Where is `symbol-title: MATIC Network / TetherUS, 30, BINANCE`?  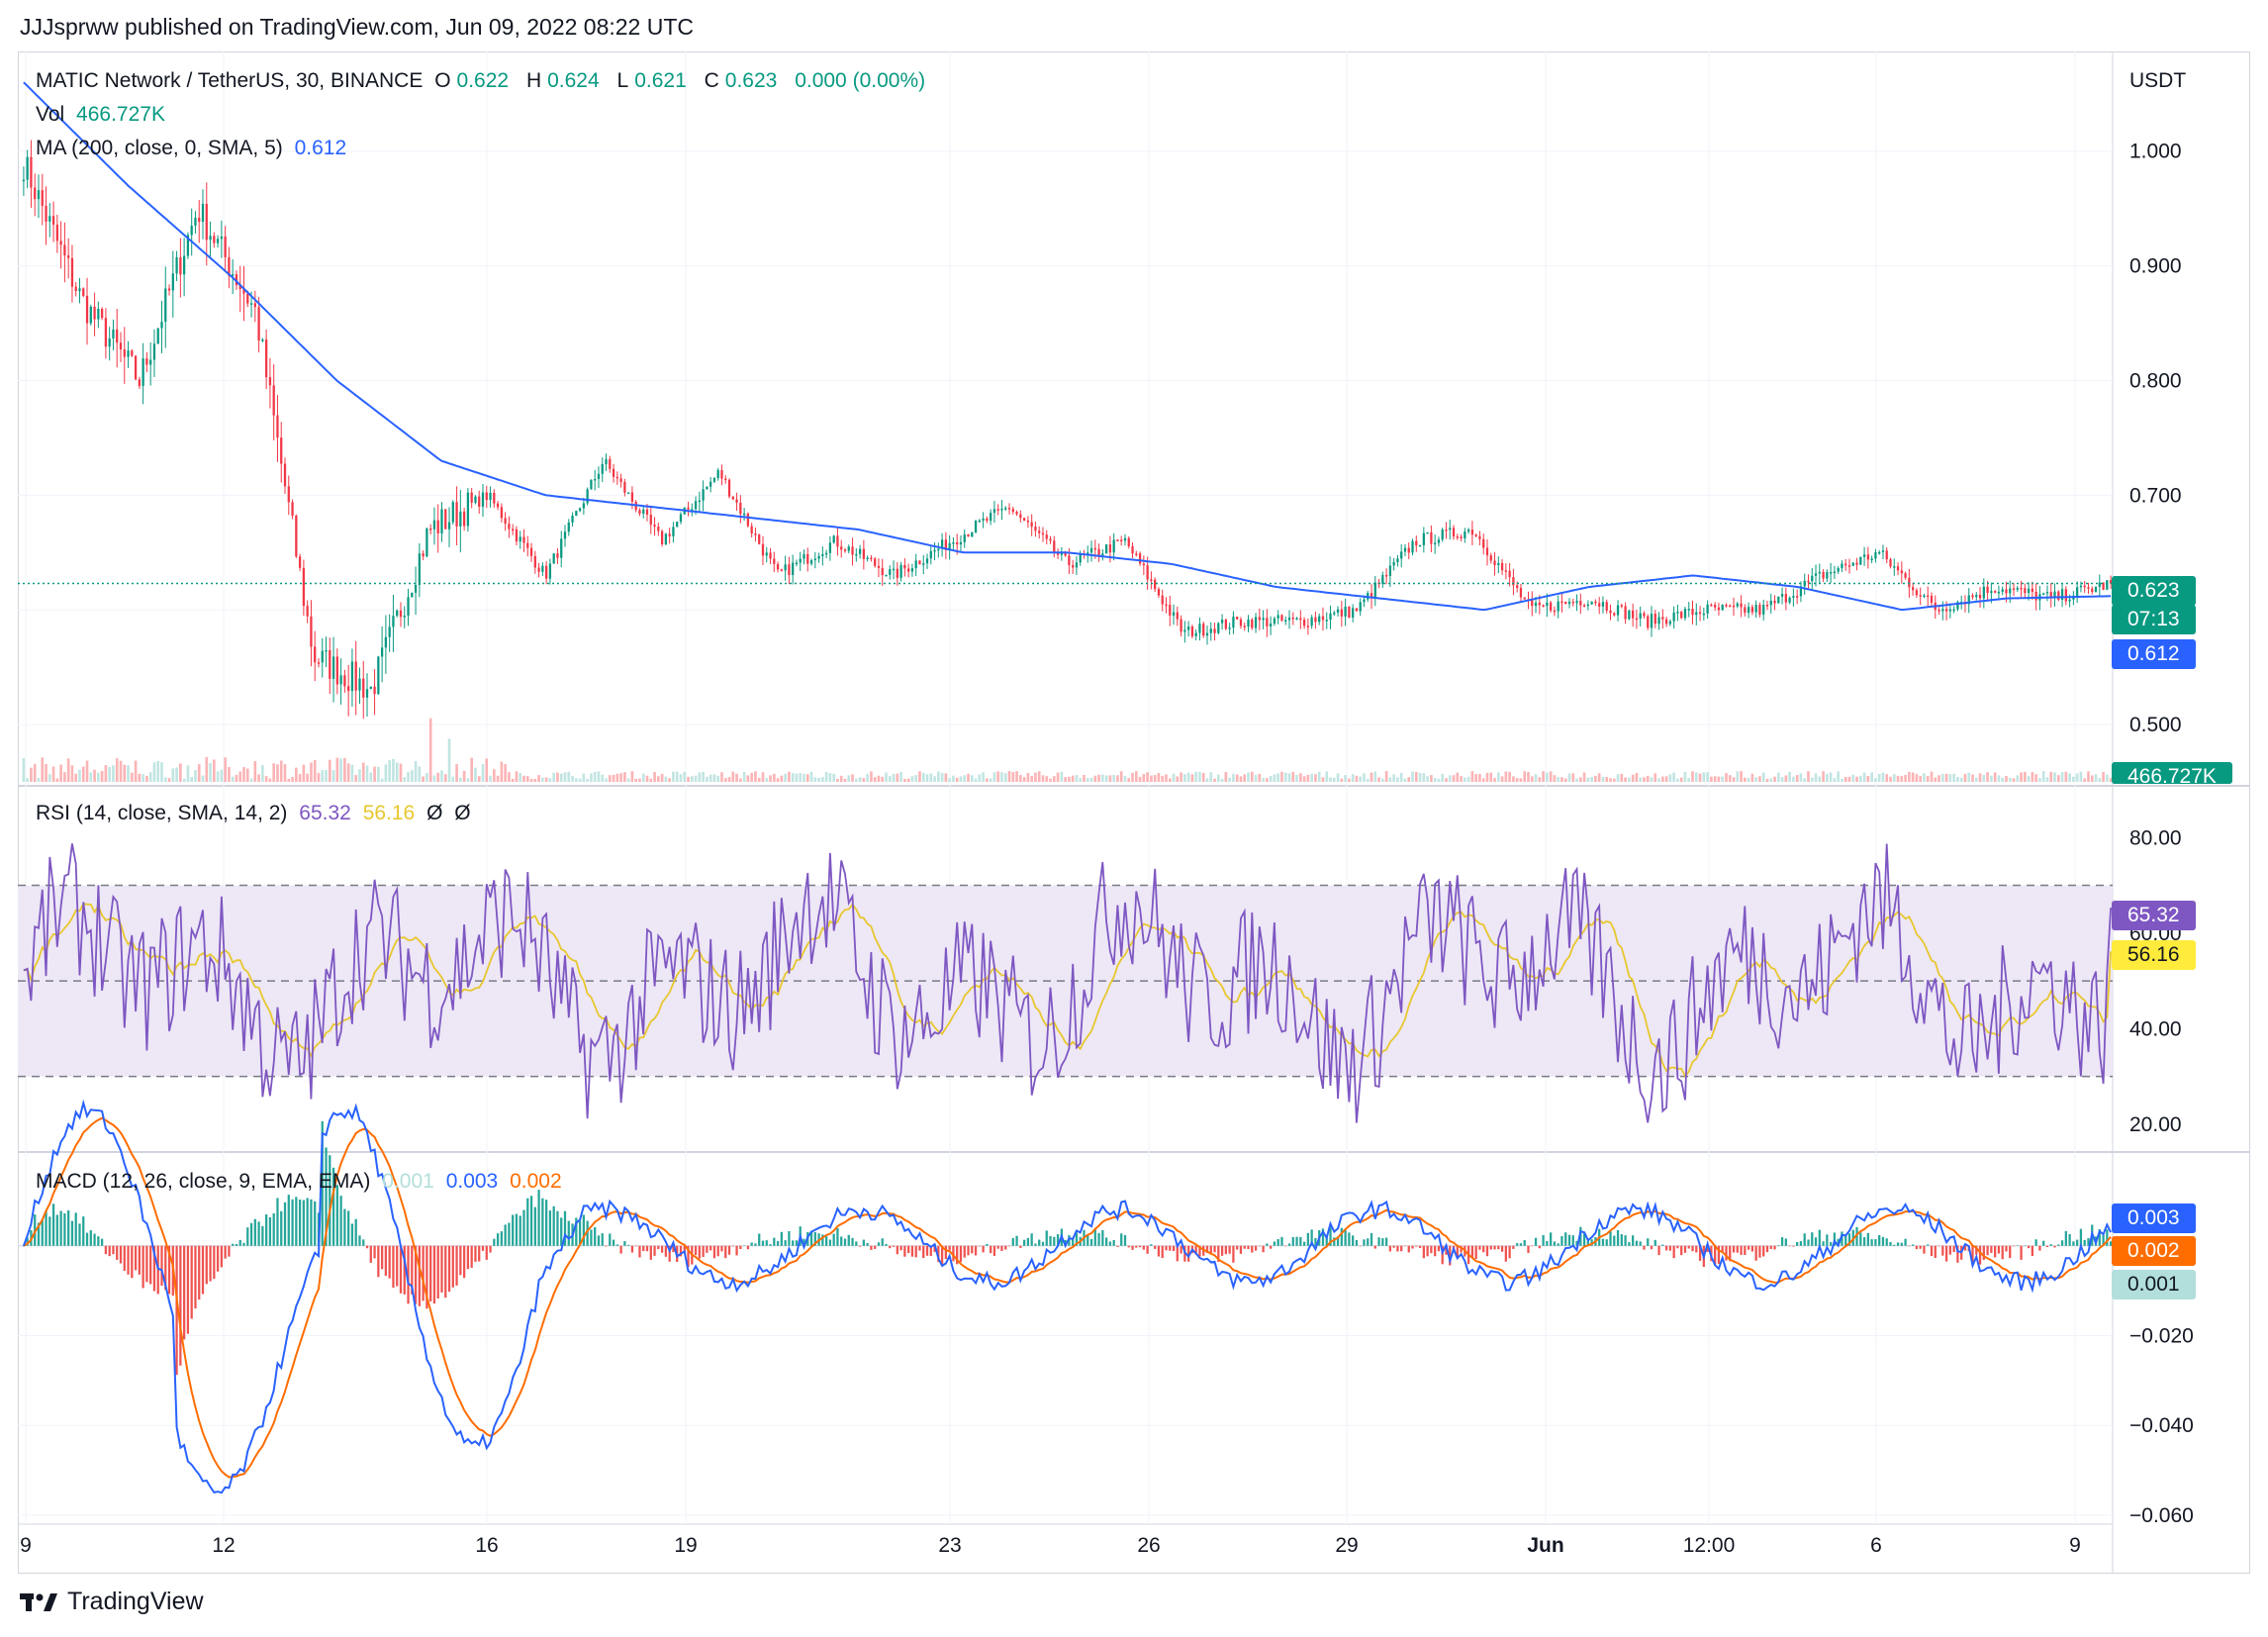
symbol-title: MATIC Network / TetherUS, 30, BINANCE is located at coordinates (230, 80).